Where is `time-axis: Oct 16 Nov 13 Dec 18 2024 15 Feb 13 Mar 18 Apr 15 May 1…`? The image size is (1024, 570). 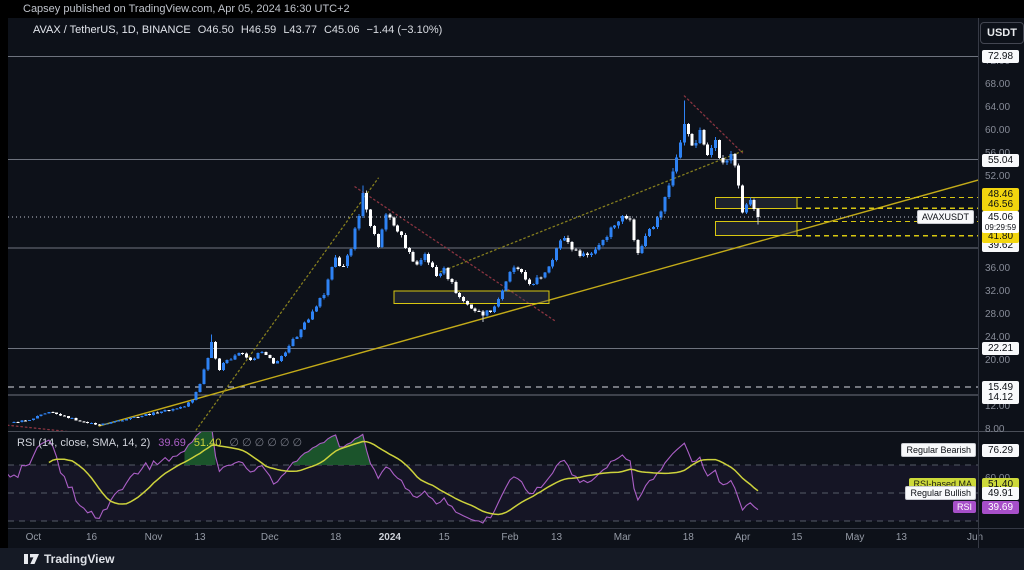 time-axis: Oct 16 Nov 13 Dec 18 2024 15 Feb 13 Mar 18 Apr 15 May 1… is located at coordinates (495, 538).